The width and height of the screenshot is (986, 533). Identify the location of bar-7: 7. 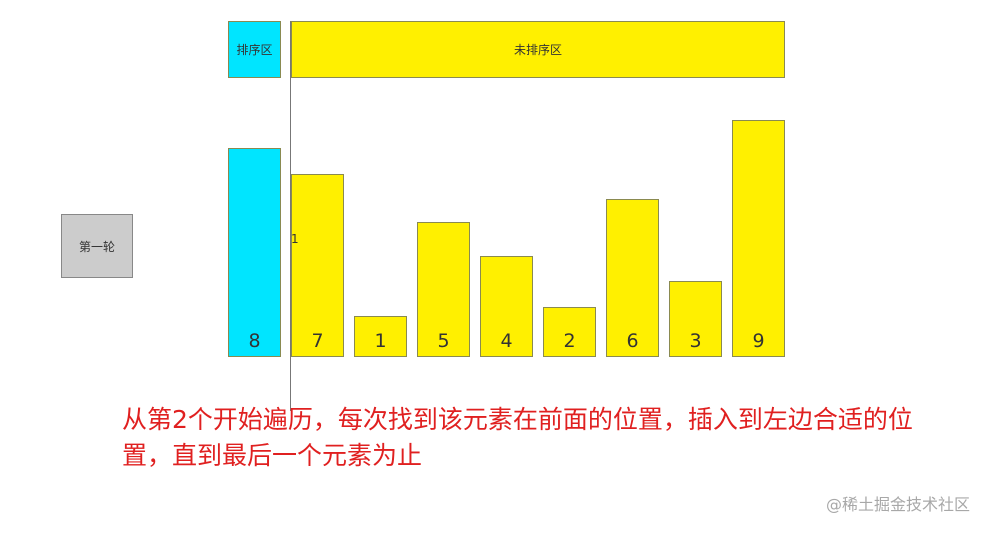
(317, 265).